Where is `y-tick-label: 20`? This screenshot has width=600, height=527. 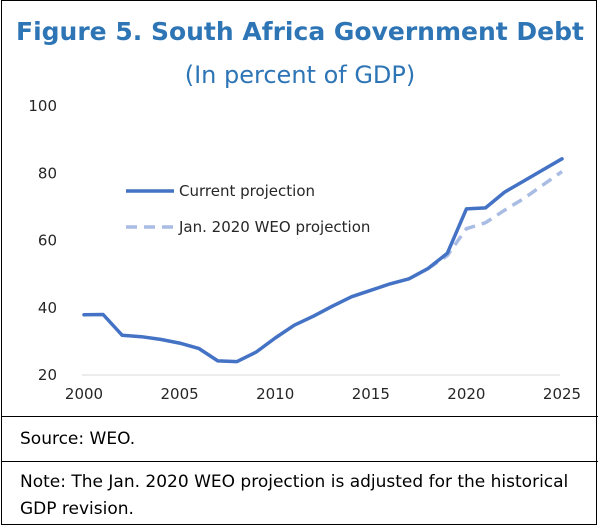
y-tick-label: 20 is located at coordinates (47, 375).